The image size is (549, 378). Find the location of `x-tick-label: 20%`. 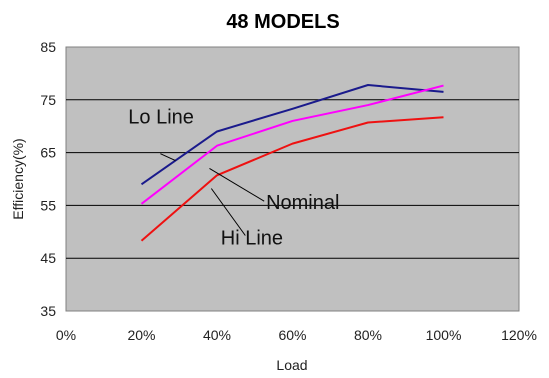

x-tick-label: 20% is located at coordinates (141, 335).